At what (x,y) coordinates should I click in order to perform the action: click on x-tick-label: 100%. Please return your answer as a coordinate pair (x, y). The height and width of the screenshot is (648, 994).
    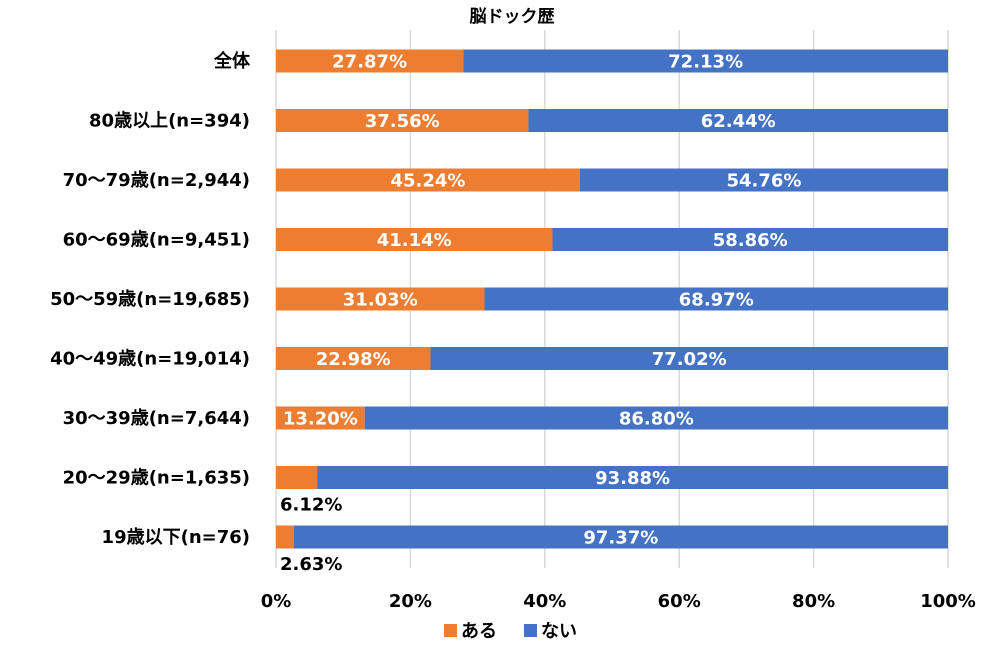
    Looking at the image, I should click on (948, 601).